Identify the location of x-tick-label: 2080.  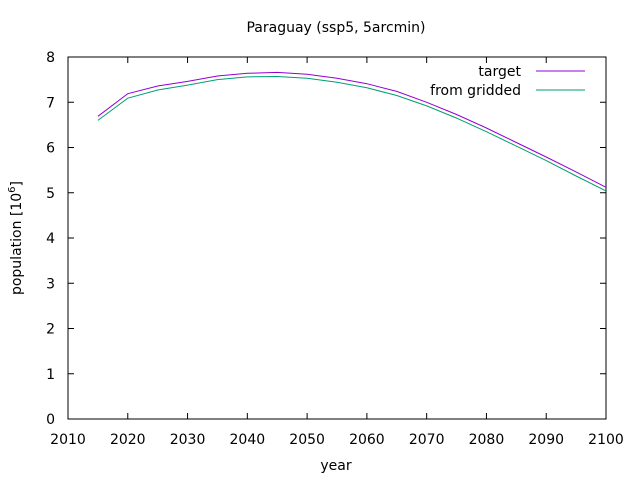
(487, 440).